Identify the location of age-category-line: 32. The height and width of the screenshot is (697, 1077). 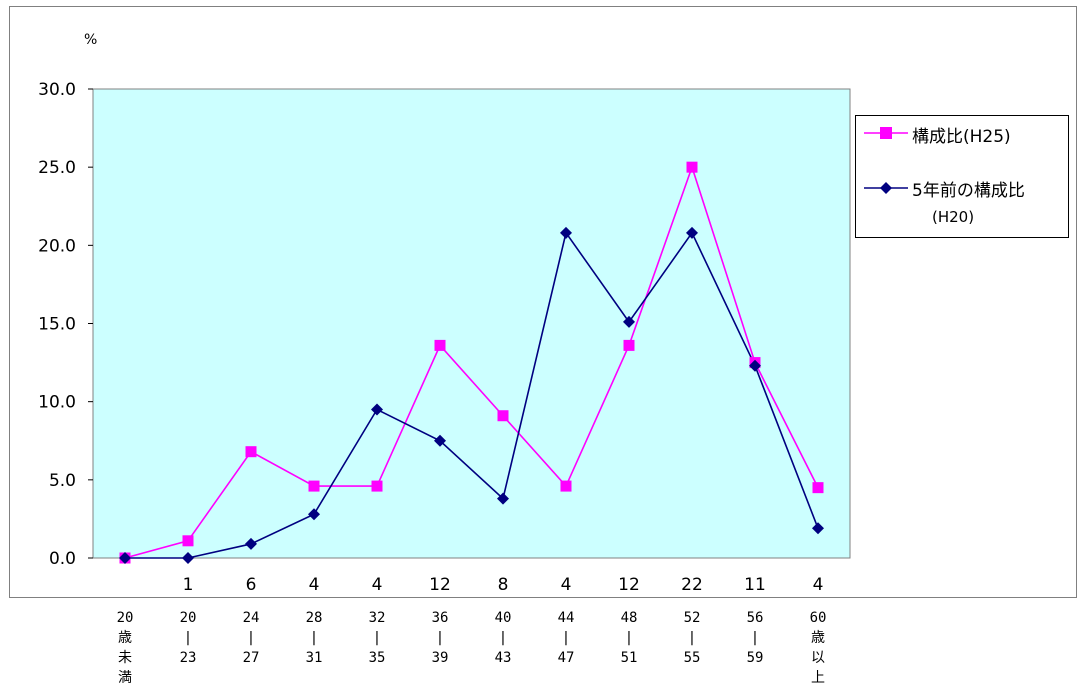
(377, 618).